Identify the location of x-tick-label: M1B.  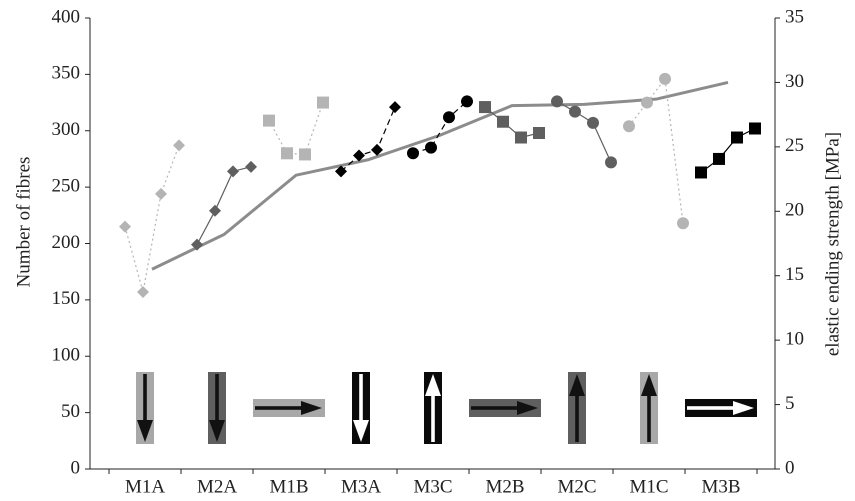
(288, 486).